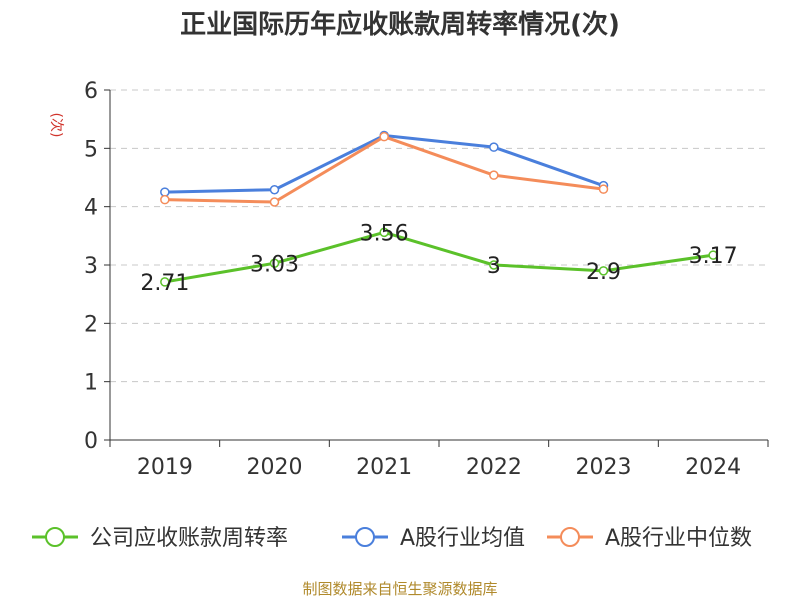 The height and width of the screenshot is (600, 800). I want to click on legend-label: 公司应收账款周转率, so click(189, 538).